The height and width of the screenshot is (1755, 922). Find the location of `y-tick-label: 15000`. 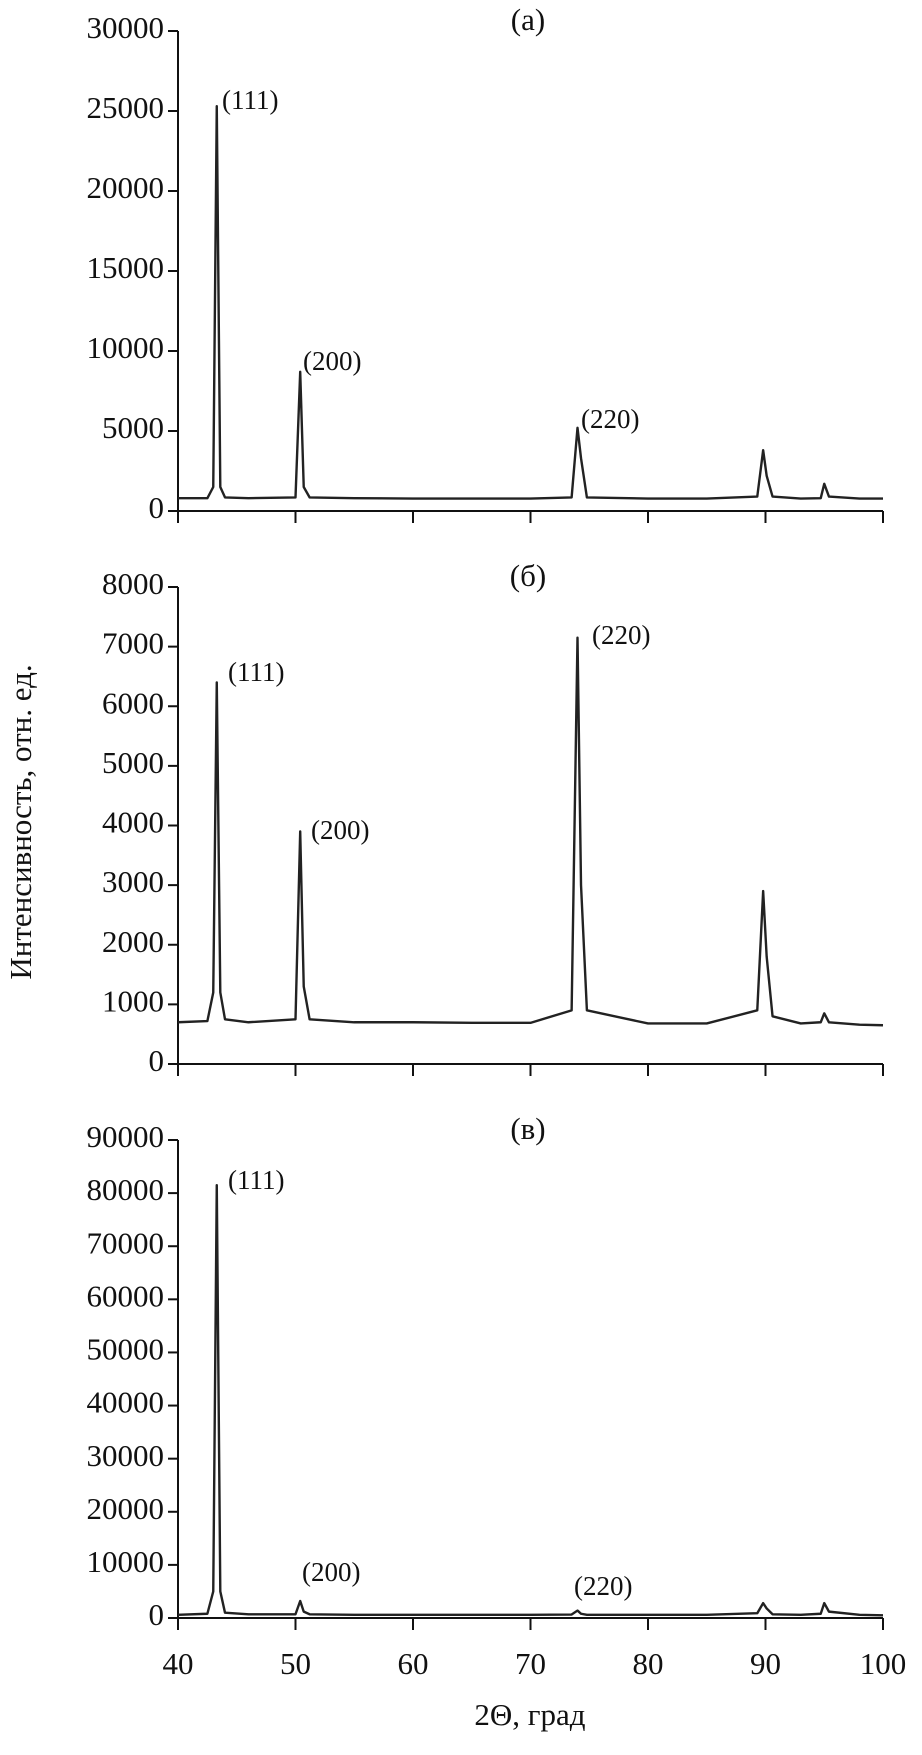

y-tick-label: 15000 is located at coordinates (126, 267).